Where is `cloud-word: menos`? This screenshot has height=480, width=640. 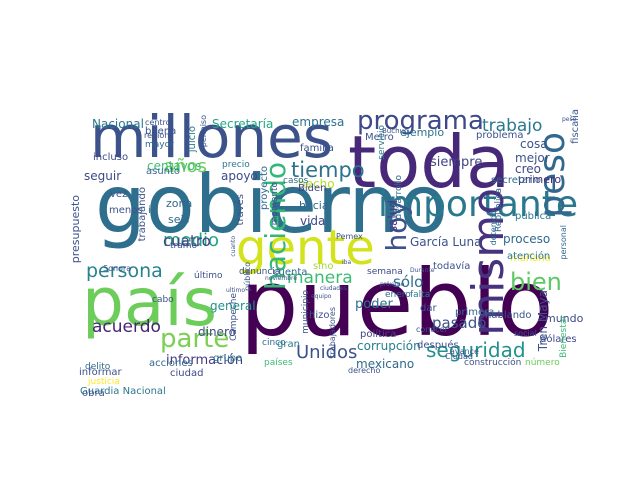 cloud-word: menos is located at coordinates (126, 210).